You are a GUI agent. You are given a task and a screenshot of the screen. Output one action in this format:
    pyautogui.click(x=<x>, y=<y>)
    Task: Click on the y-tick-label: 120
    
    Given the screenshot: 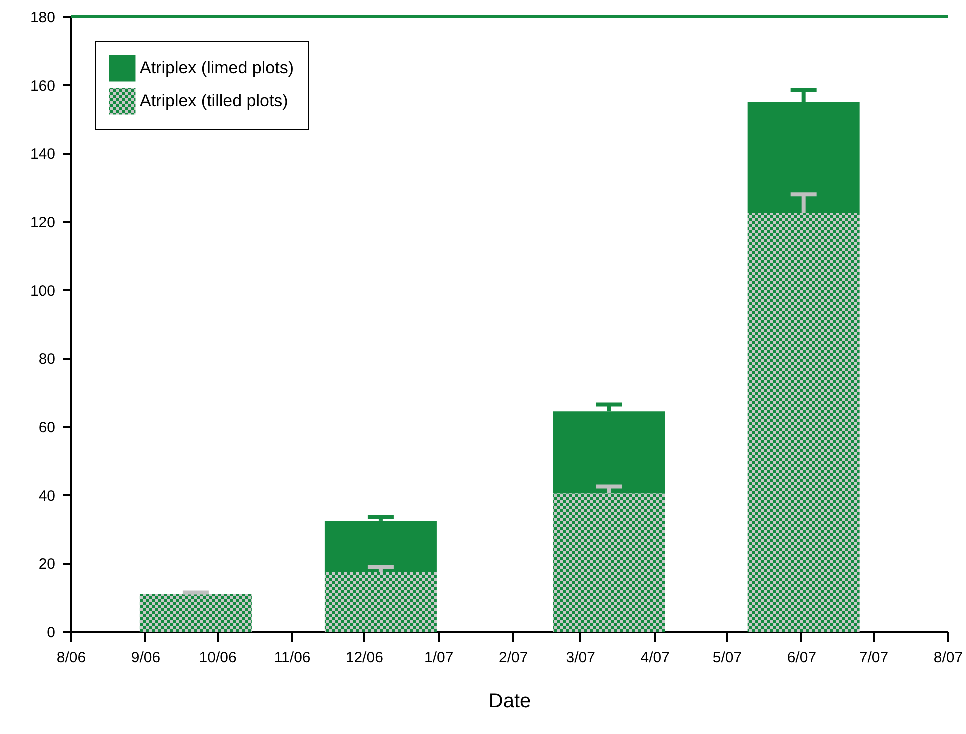 What is the action you would take?
    pyautogui.click(x=43, y=223)
    